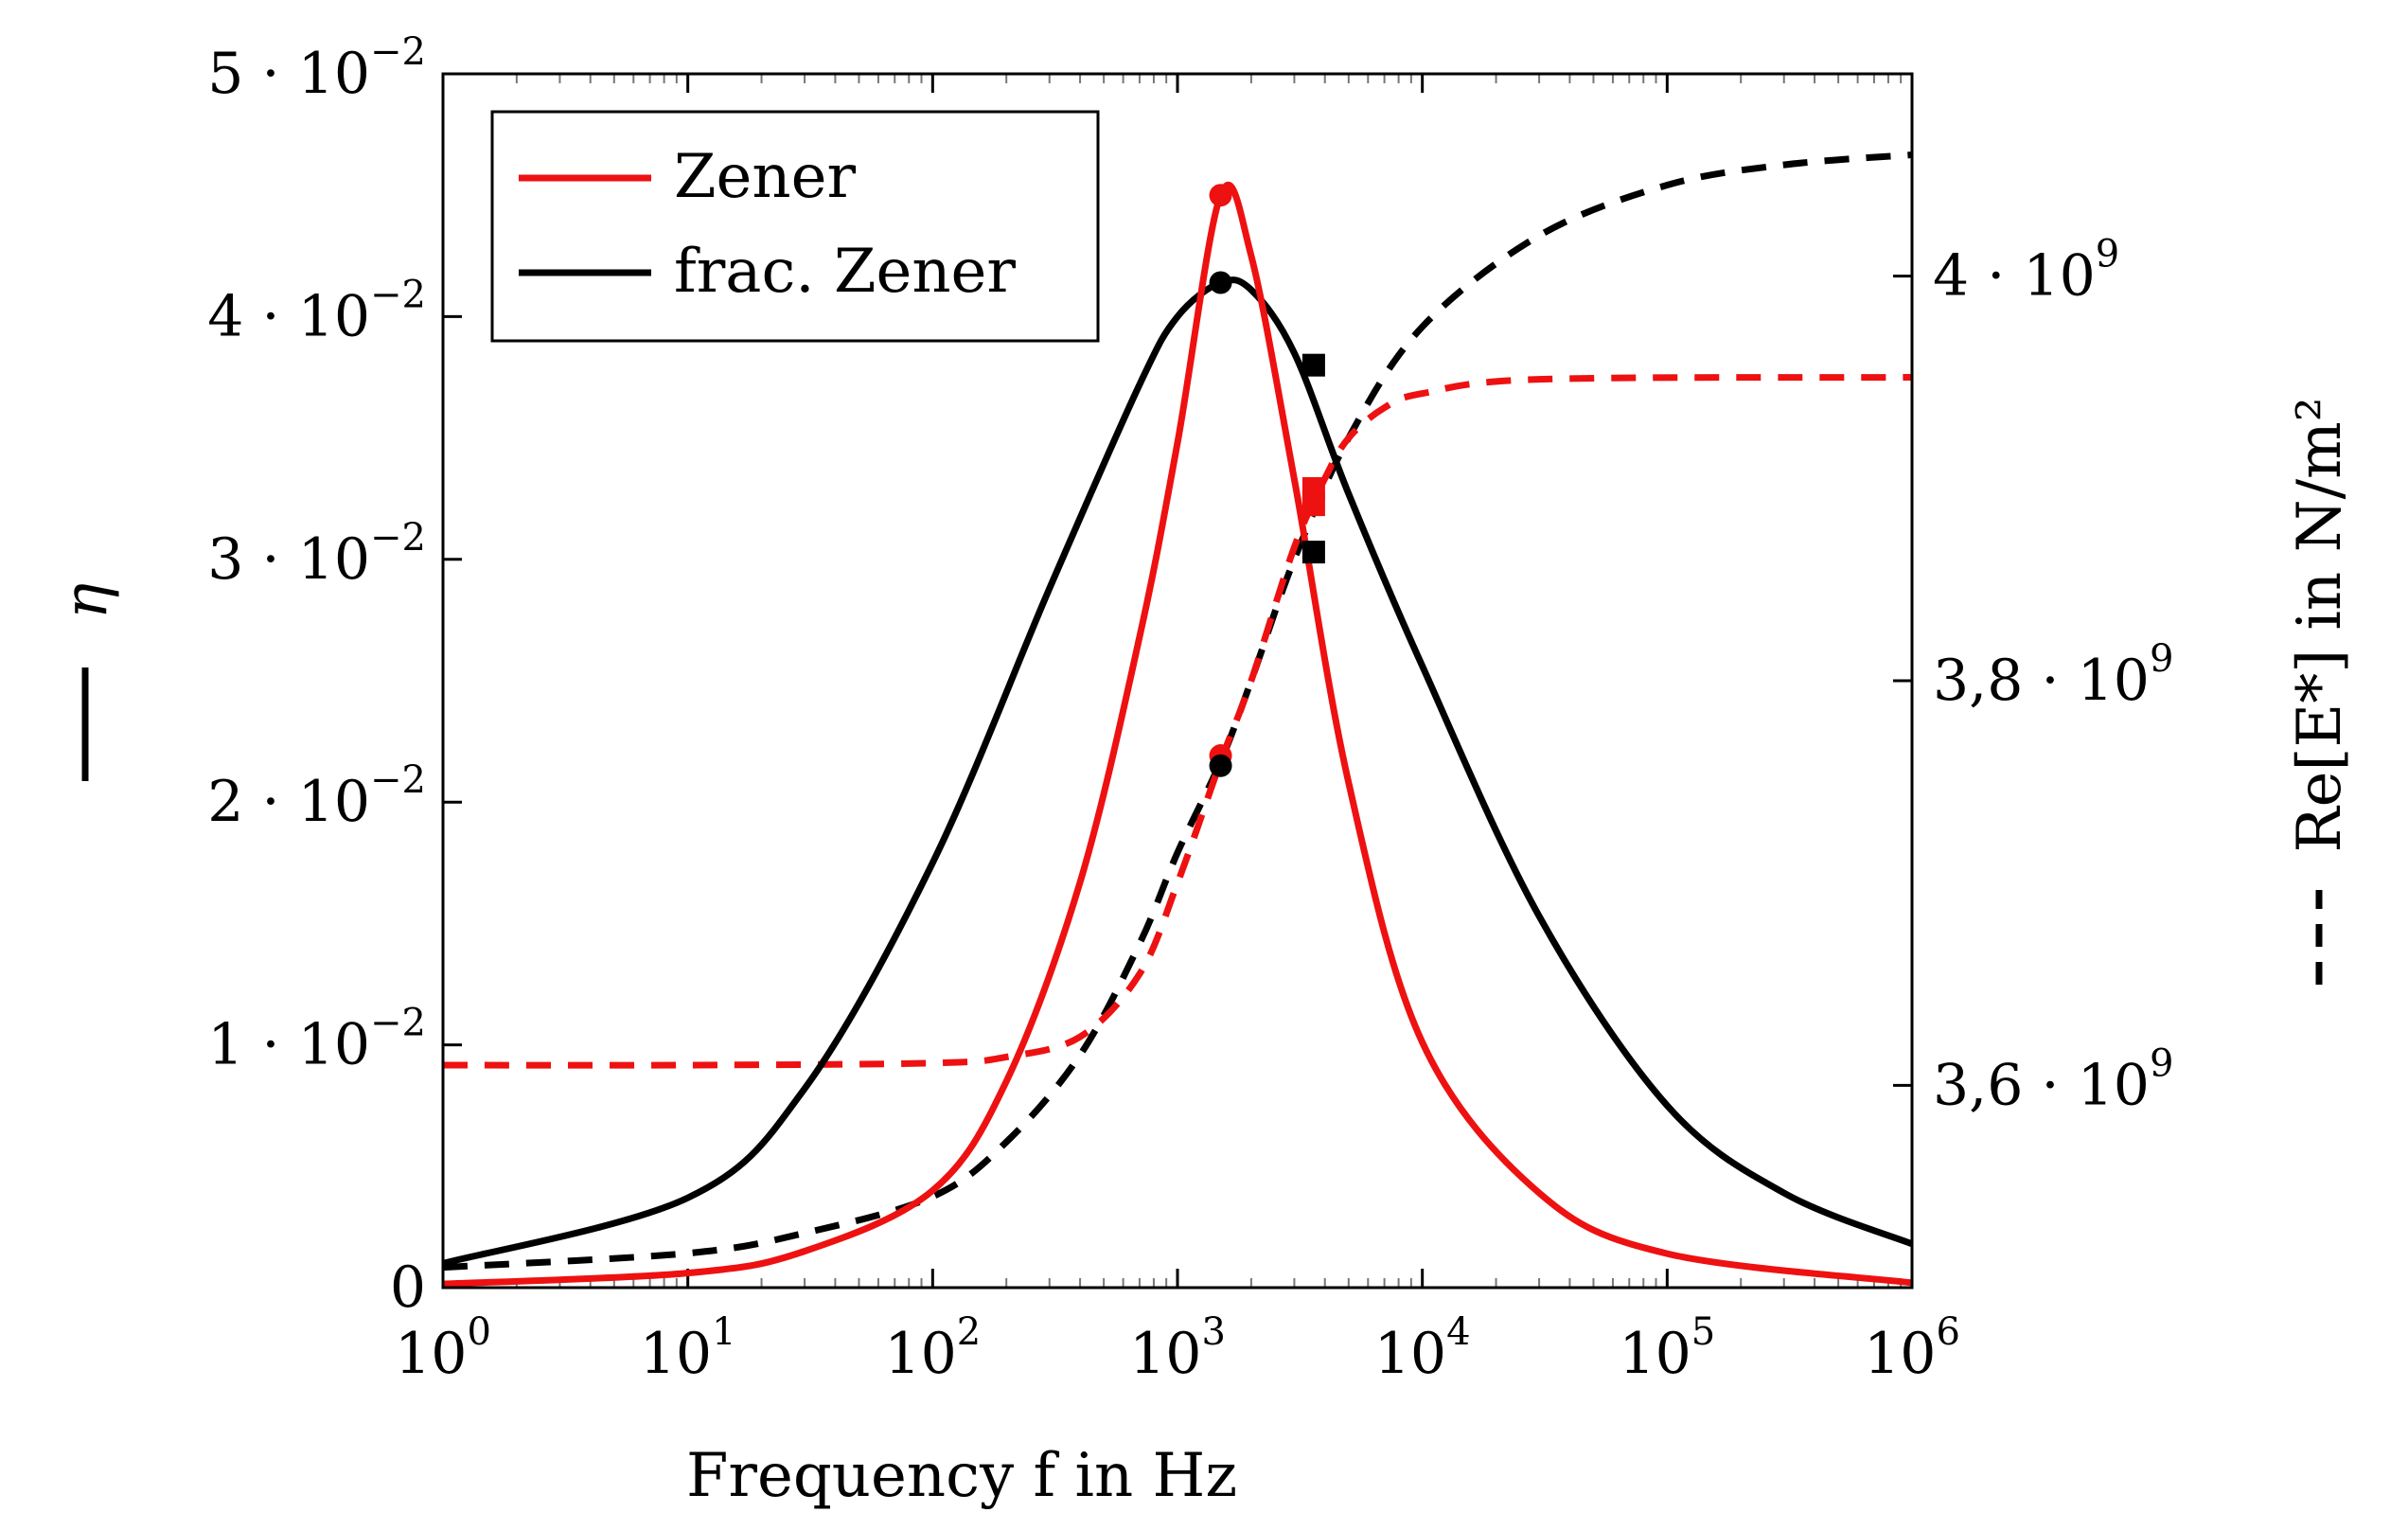 The height and width of the screenshot is (1530, 2408). Describe the element at coordinates (2026, 271) in the screenshot. I see `y-right-tick-label: 4 · 10⁹` at that location.